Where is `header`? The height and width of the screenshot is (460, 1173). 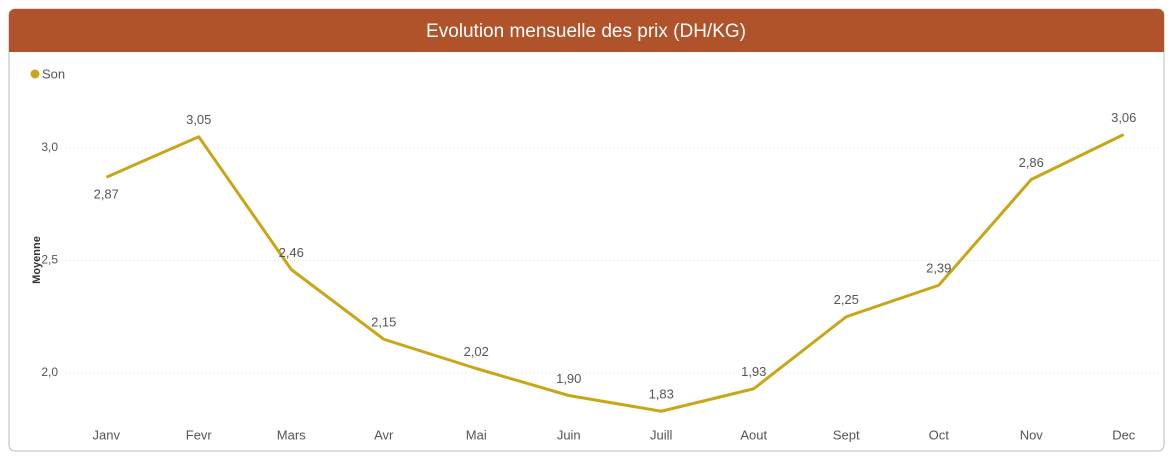
header is located at coordinates (586, 30).